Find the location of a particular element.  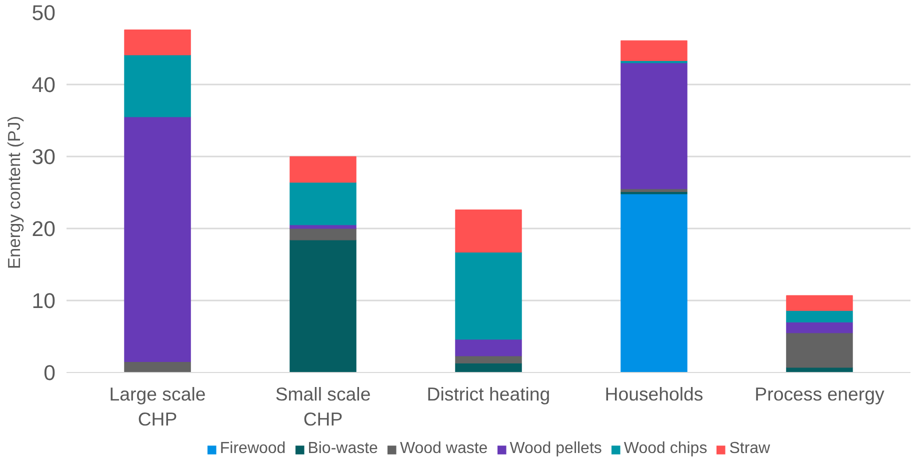

y-tick-label: 50 is located at coordinates (44, 13).